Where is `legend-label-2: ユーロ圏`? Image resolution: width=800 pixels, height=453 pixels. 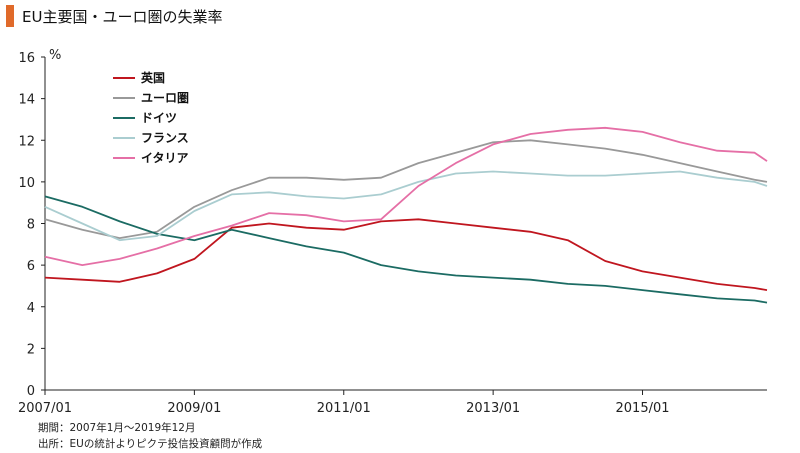
legend-label-2: ユーロ圏 is located at coordinates (165, 98).